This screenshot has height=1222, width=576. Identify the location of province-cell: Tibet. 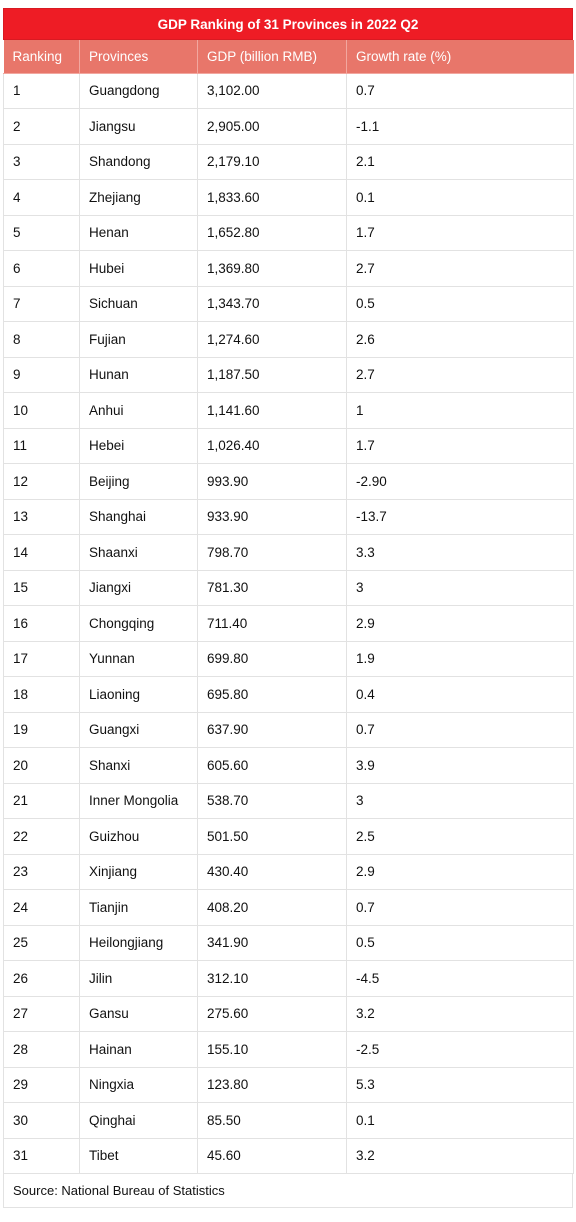
(138, 1156).